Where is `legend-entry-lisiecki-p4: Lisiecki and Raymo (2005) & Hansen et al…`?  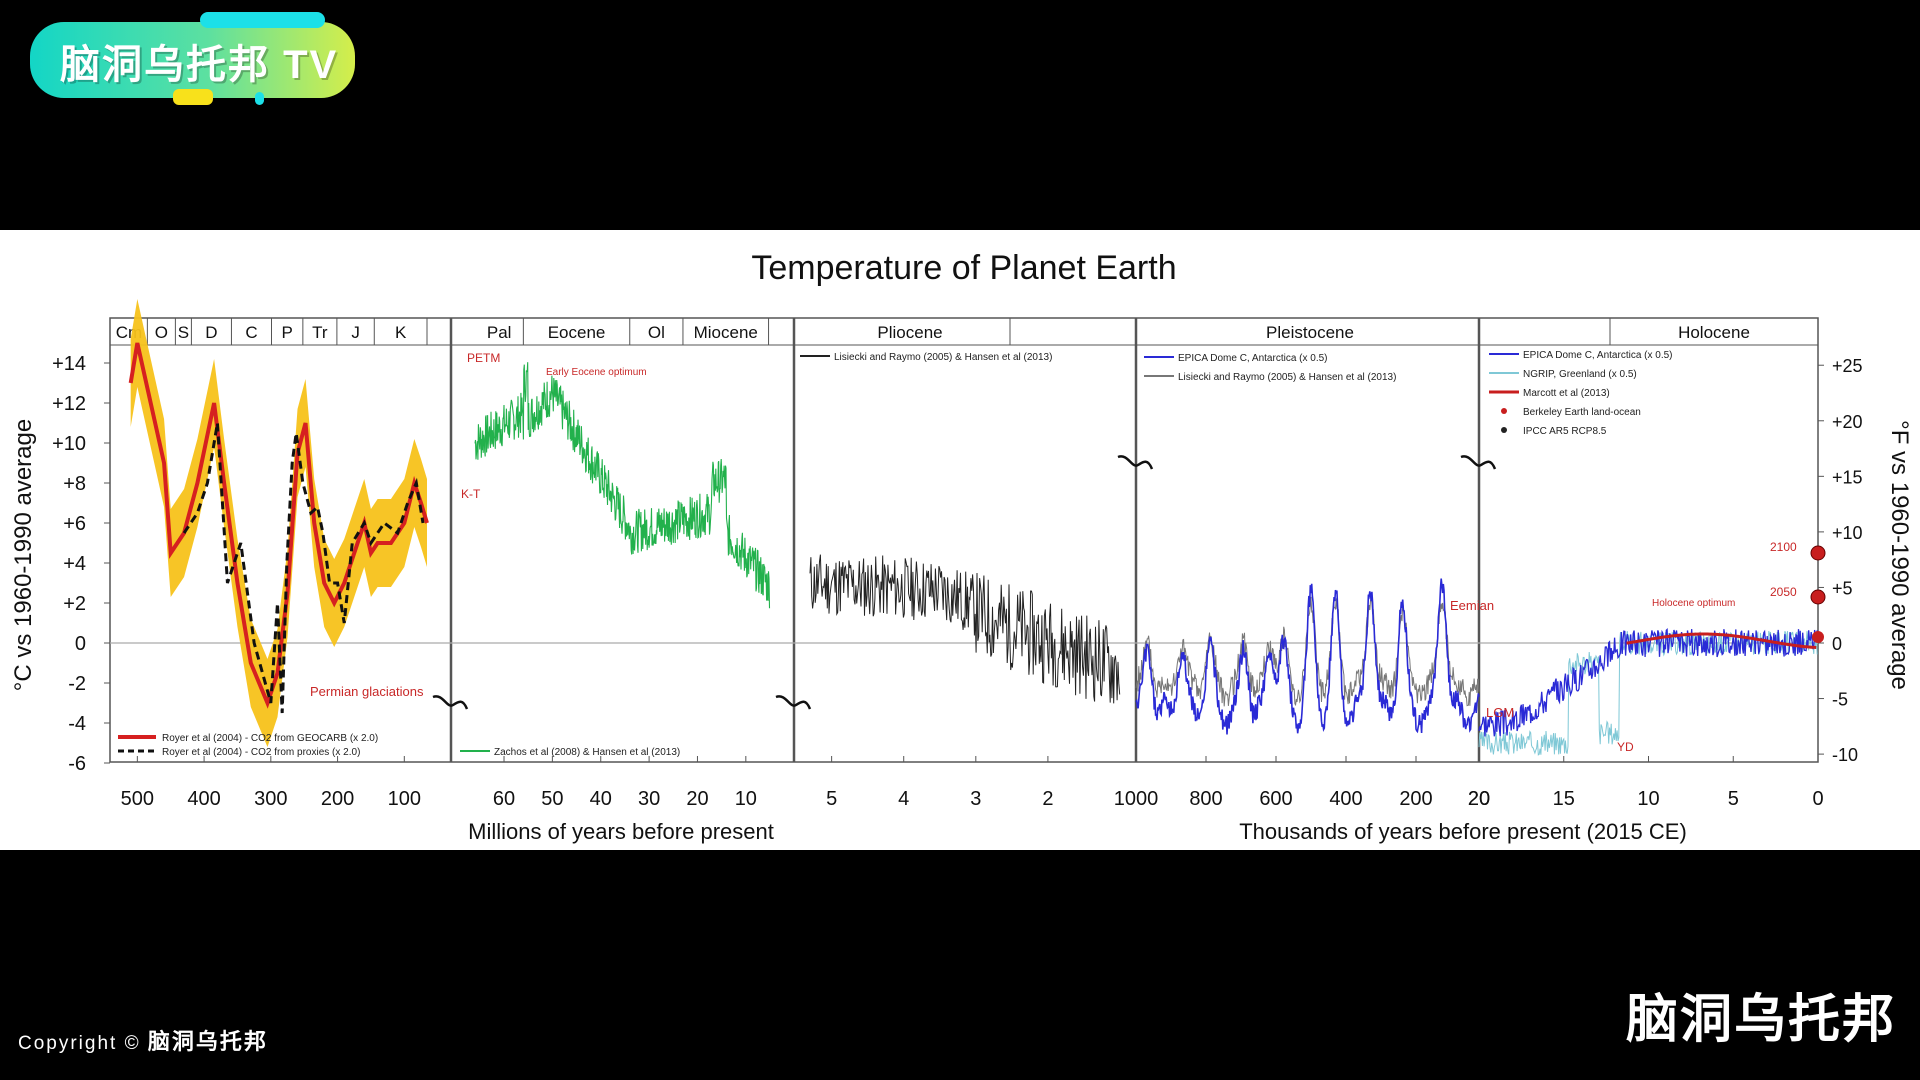 legend-entry-lisiecki-p4: Lisiecki and Raymo (2005) & Hansen et al… is located at coordinates (1287, 377).